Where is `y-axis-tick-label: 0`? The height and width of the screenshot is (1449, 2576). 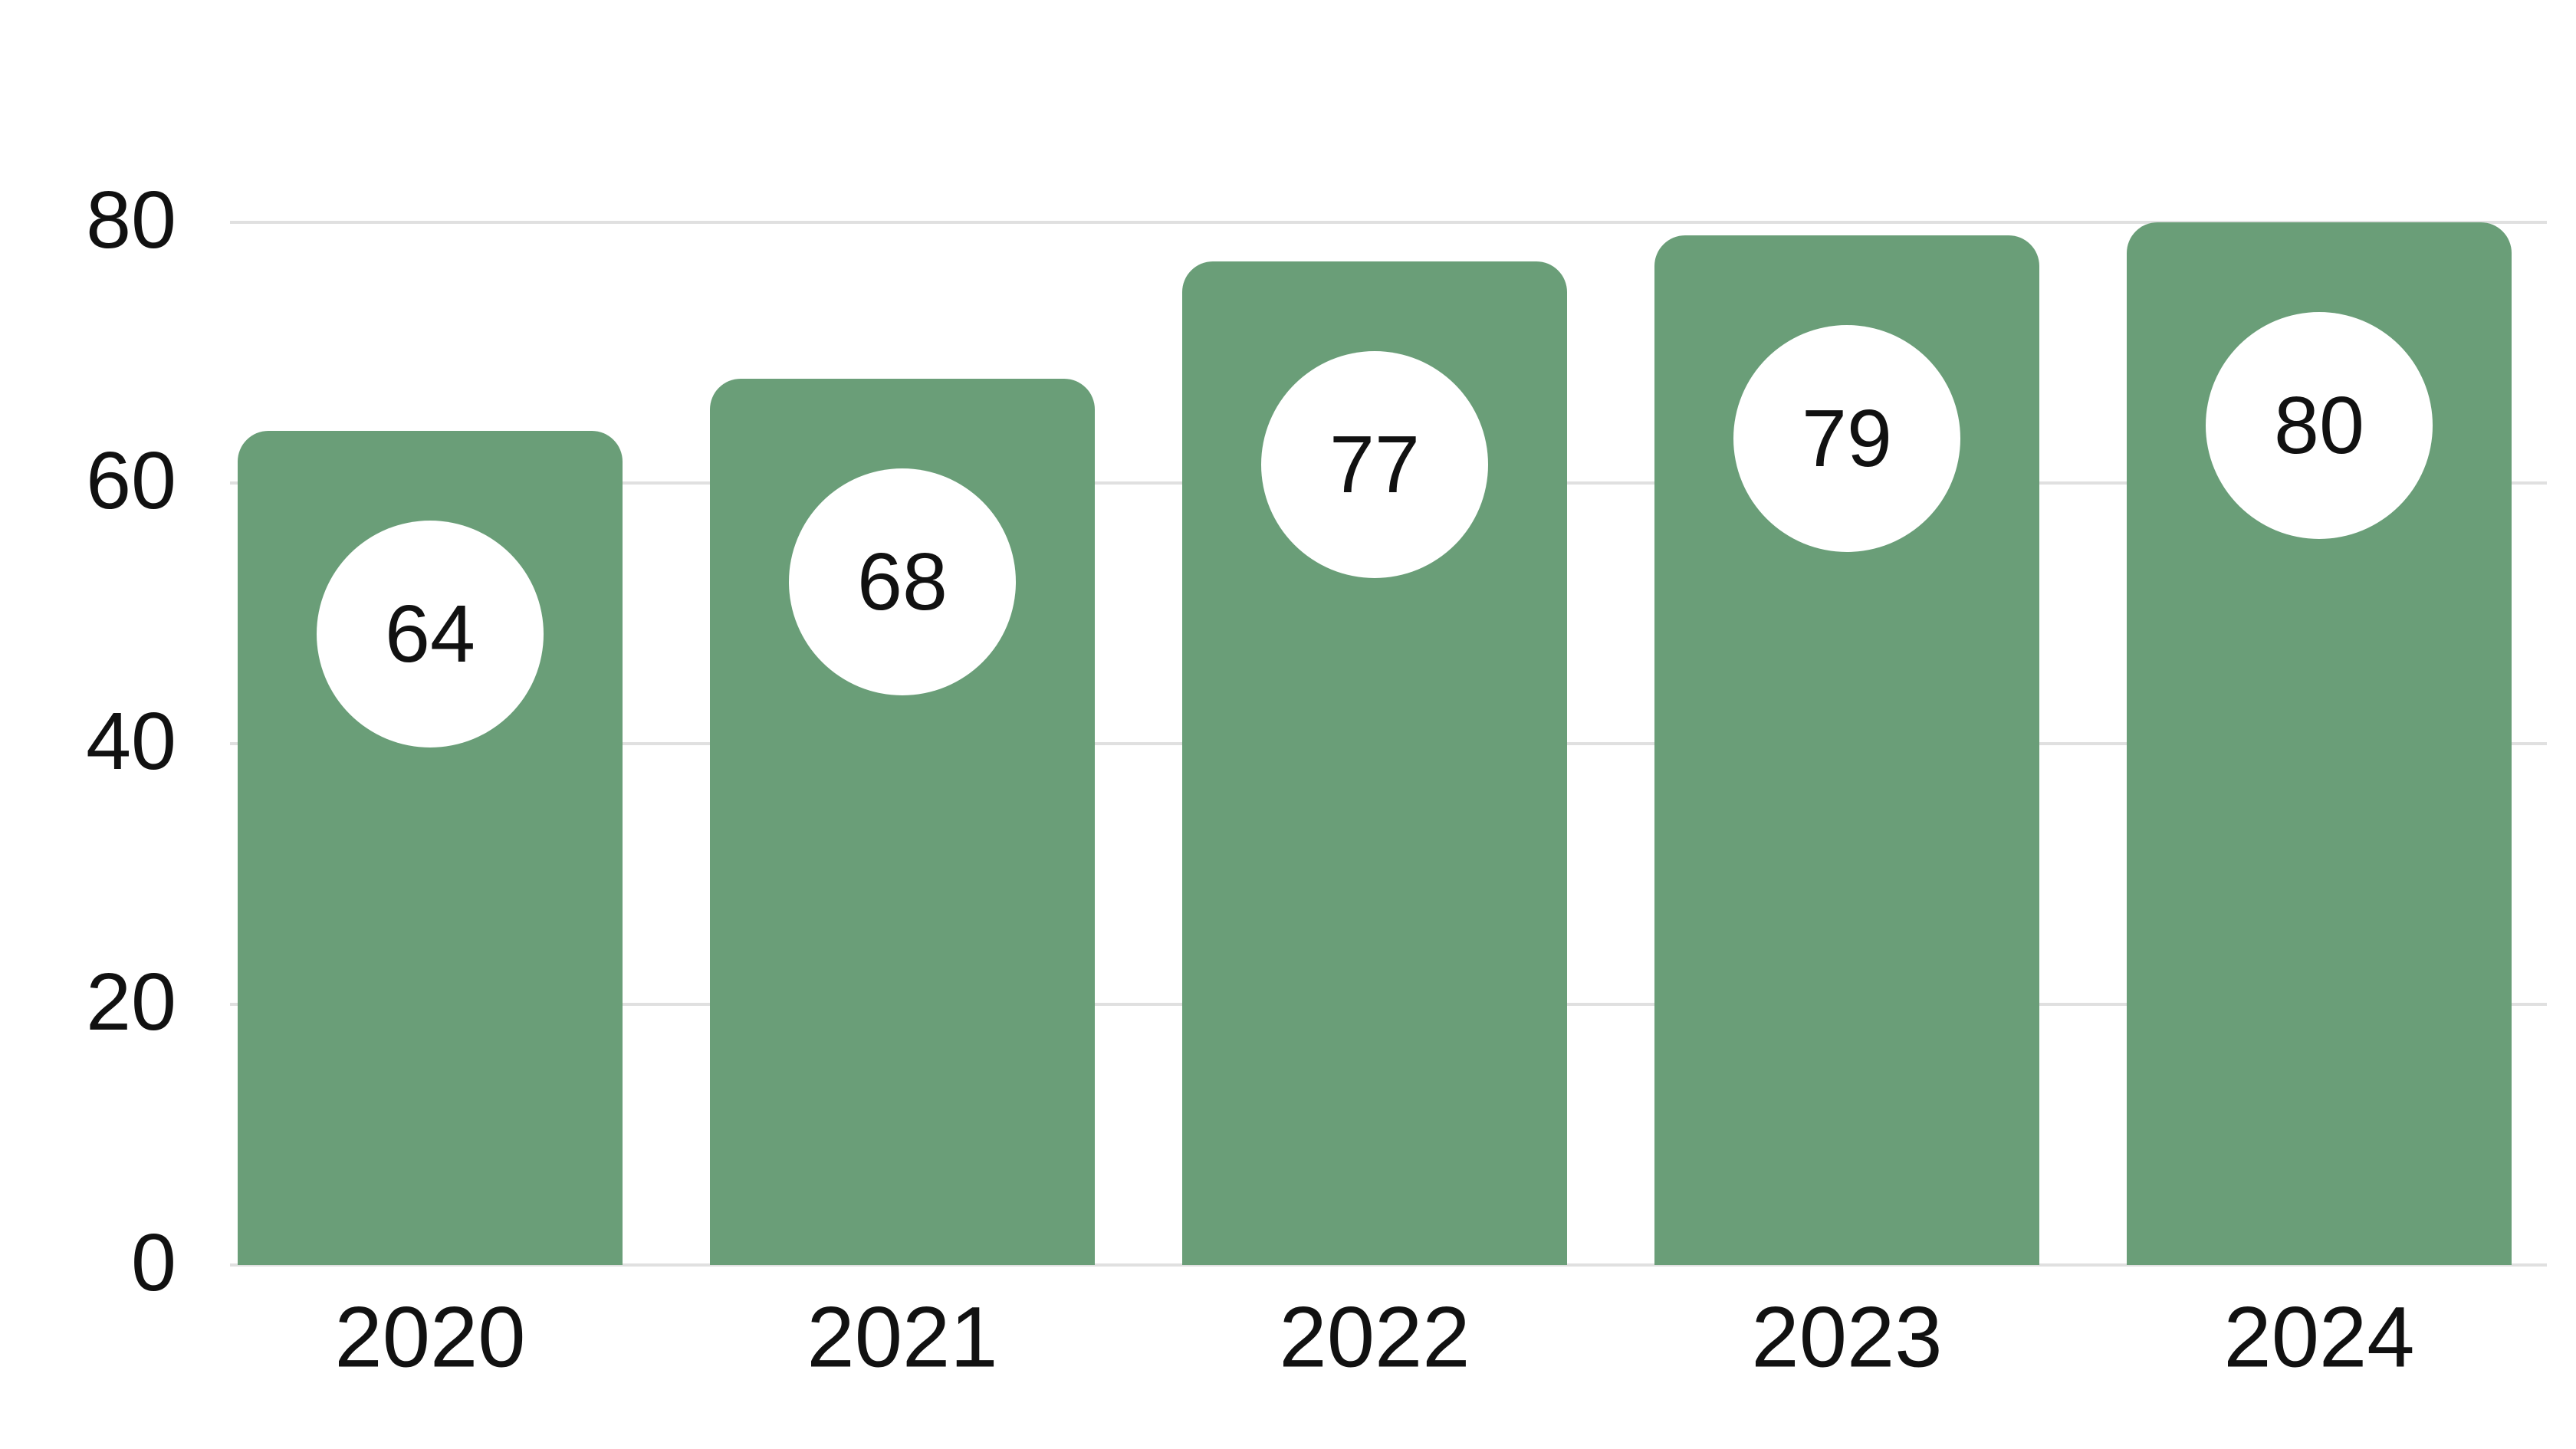
y-axis-tick-label: 0 is located at coordinates (154, 1263).